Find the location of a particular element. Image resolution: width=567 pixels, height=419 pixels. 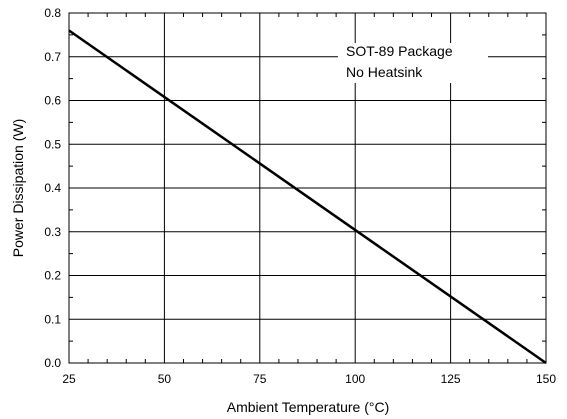

y-tick-label: 0.4 is located at coordinates (52, 188).